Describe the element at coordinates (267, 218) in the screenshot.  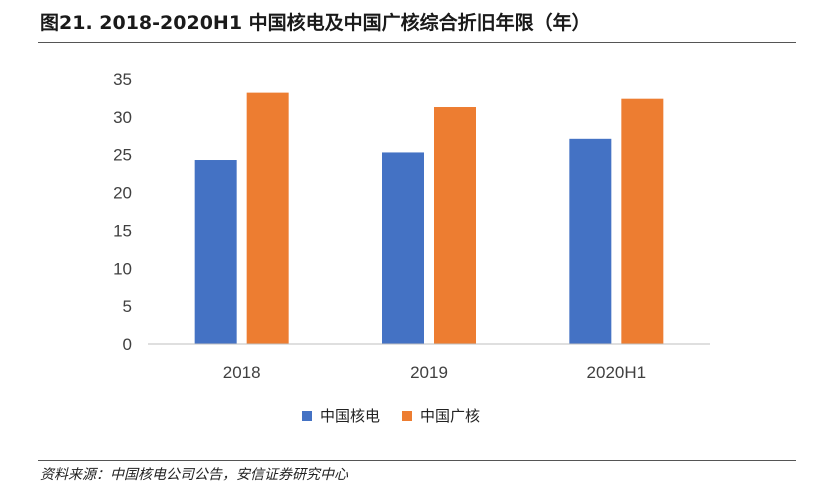
I see `bar-series-2-2018` at that location.